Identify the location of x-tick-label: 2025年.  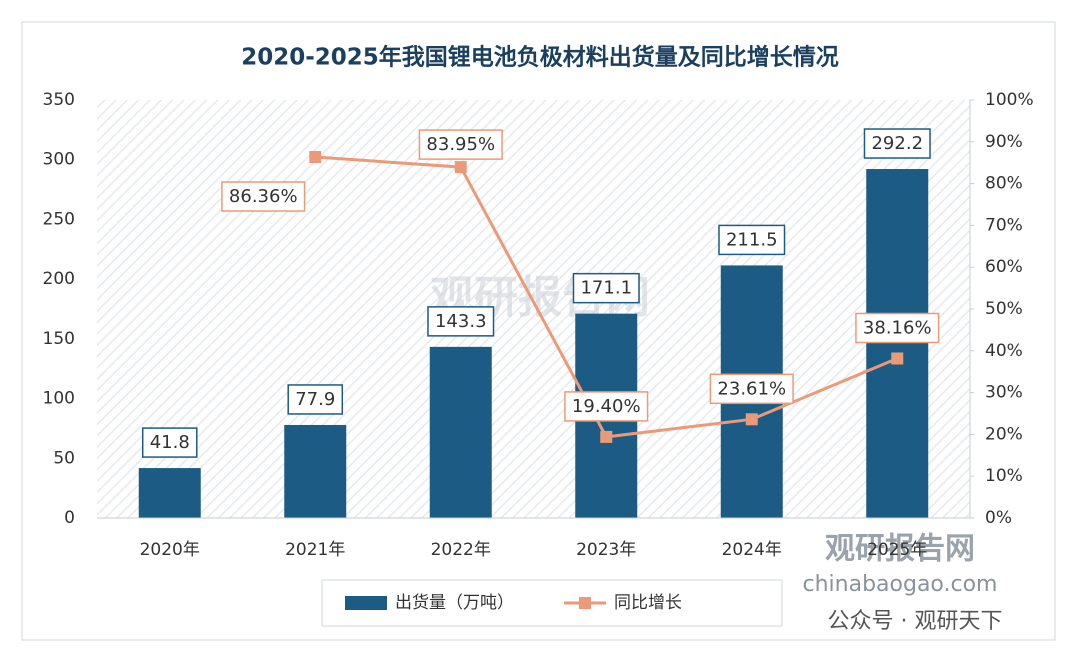
(897, 550).